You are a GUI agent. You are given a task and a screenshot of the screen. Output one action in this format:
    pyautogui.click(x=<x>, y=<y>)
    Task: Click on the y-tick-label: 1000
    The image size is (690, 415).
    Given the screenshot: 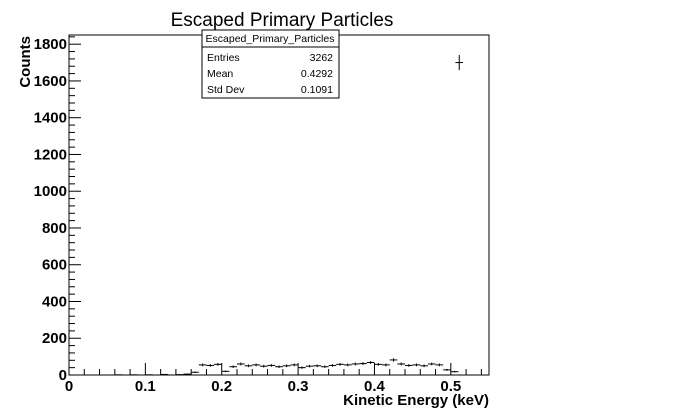 What is the action you would take?
    pyautogui.click(x=50, y=191)
    